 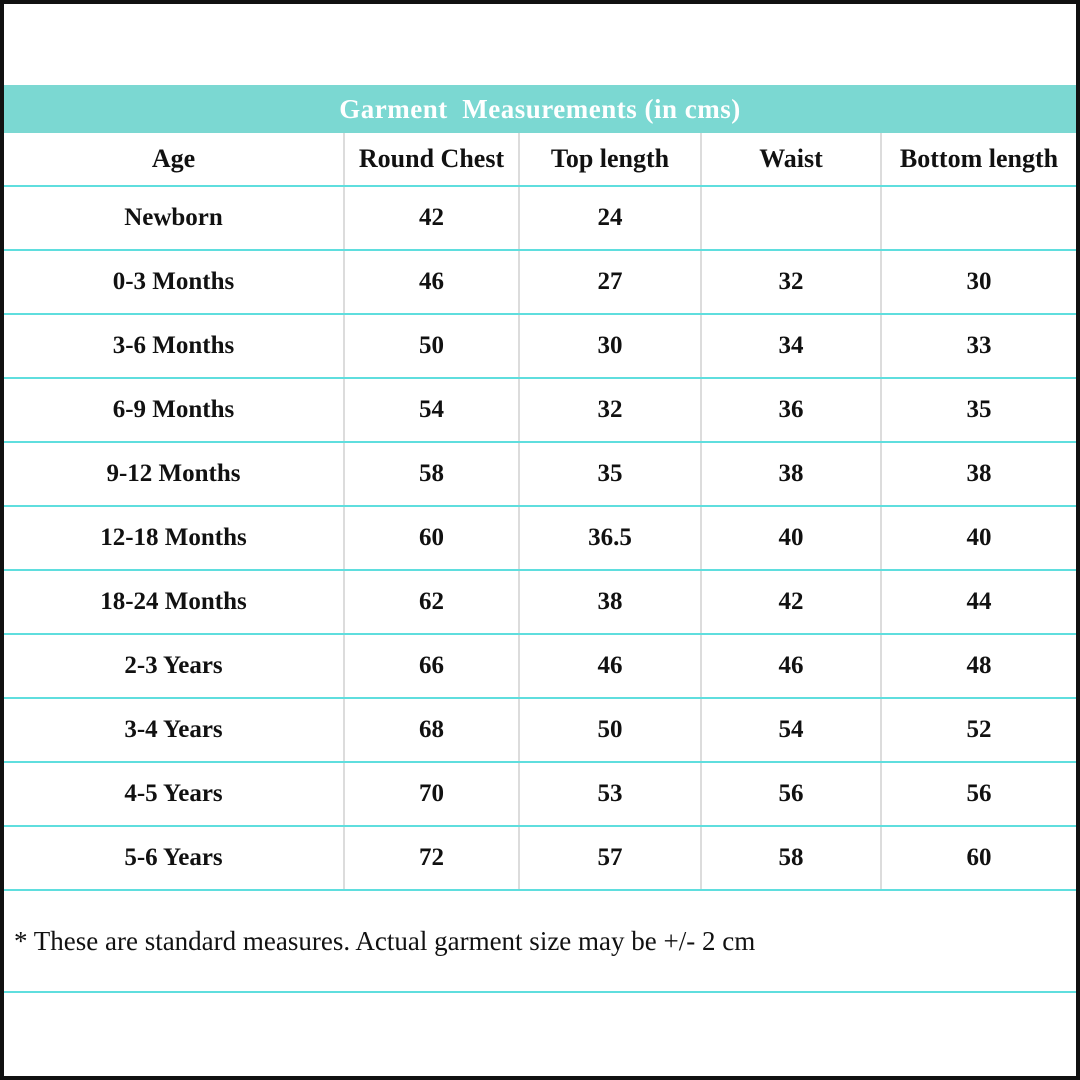 What do you see at coordinates (978, 218) in the screenshot?
I see `cell-bottom-length` at bounding box center [978, 218].